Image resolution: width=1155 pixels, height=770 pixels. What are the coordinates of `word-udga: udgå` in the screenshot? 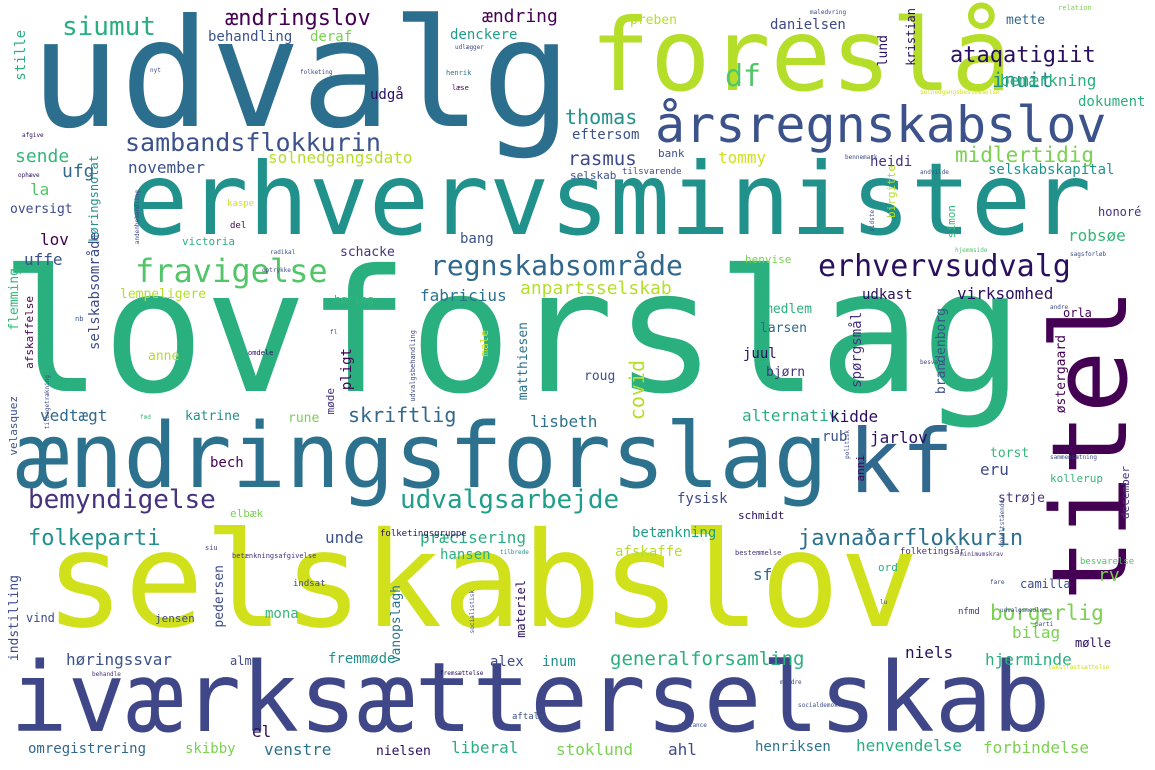 It's located at (387, 95).